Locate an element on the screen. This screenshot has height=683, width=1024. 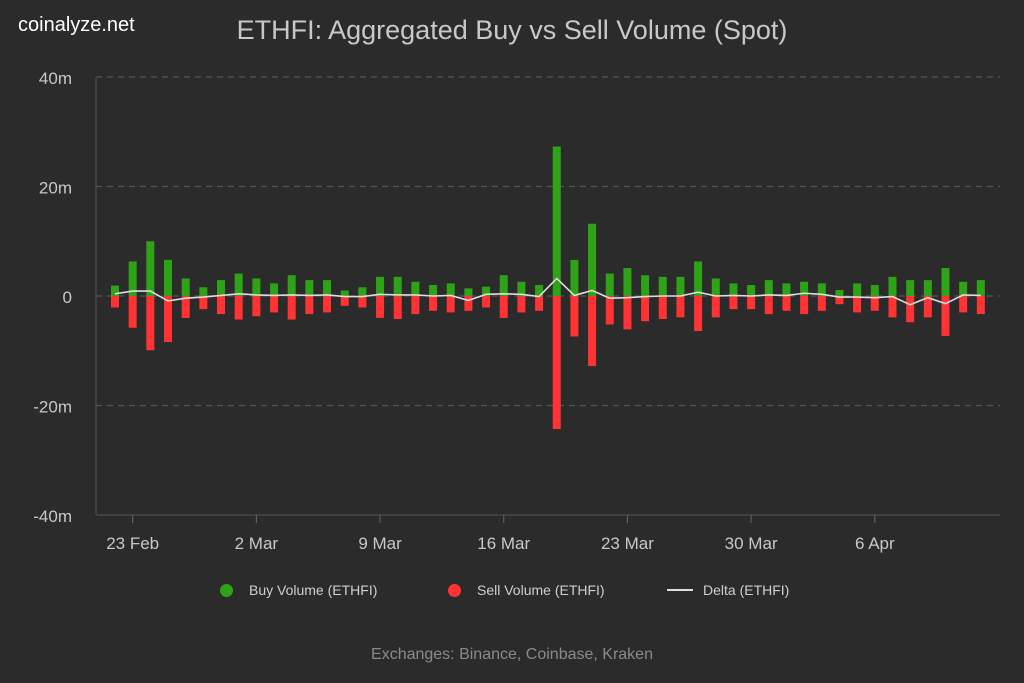
delta-line is located at coordinates (547, 291).